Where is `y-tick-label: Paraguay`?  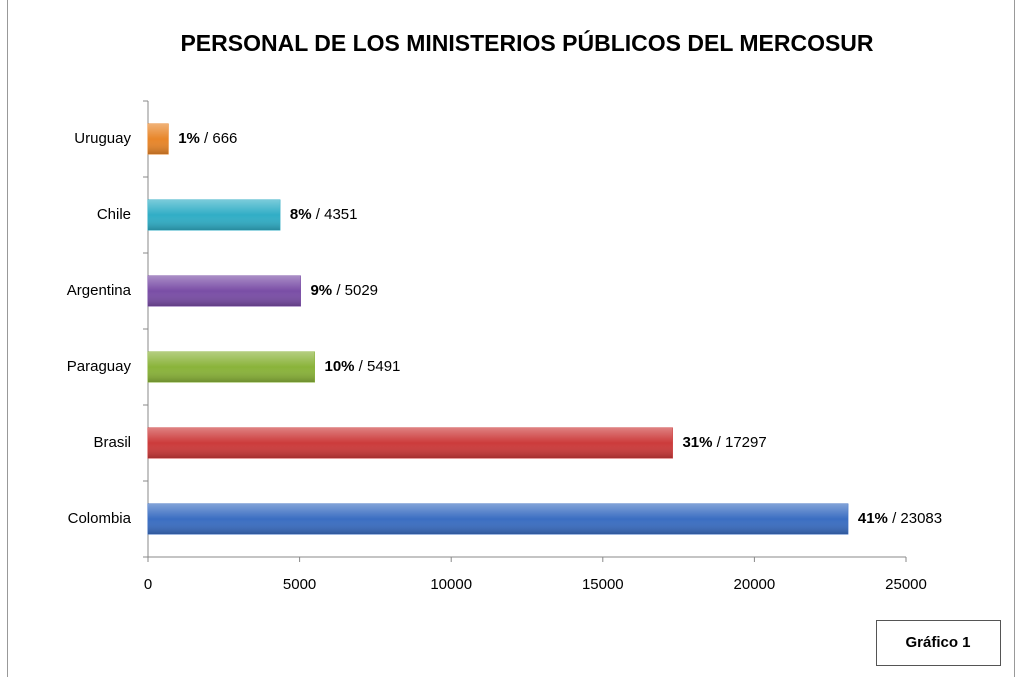 y-tick-label: Paraguay is located at coordinates (99, 366).